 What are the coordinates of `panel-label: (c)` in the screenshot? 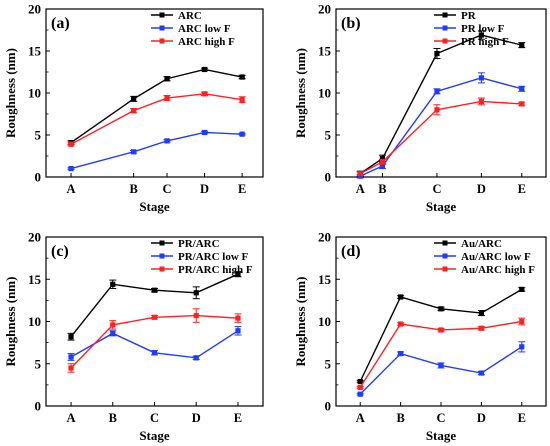 It's located at (60, 251).